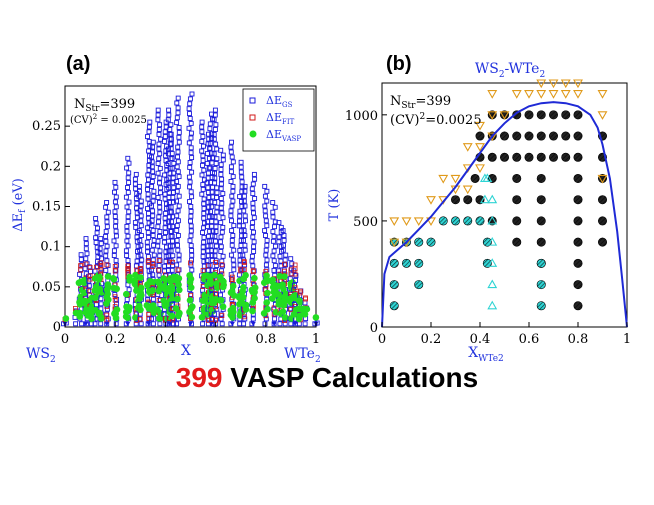 The width and height of the screenshot is (654, 505). What do you see at coordinates (487, 178) in the screenshot?
I see `triangle-cyan-point` at bounding box center [487, 178].